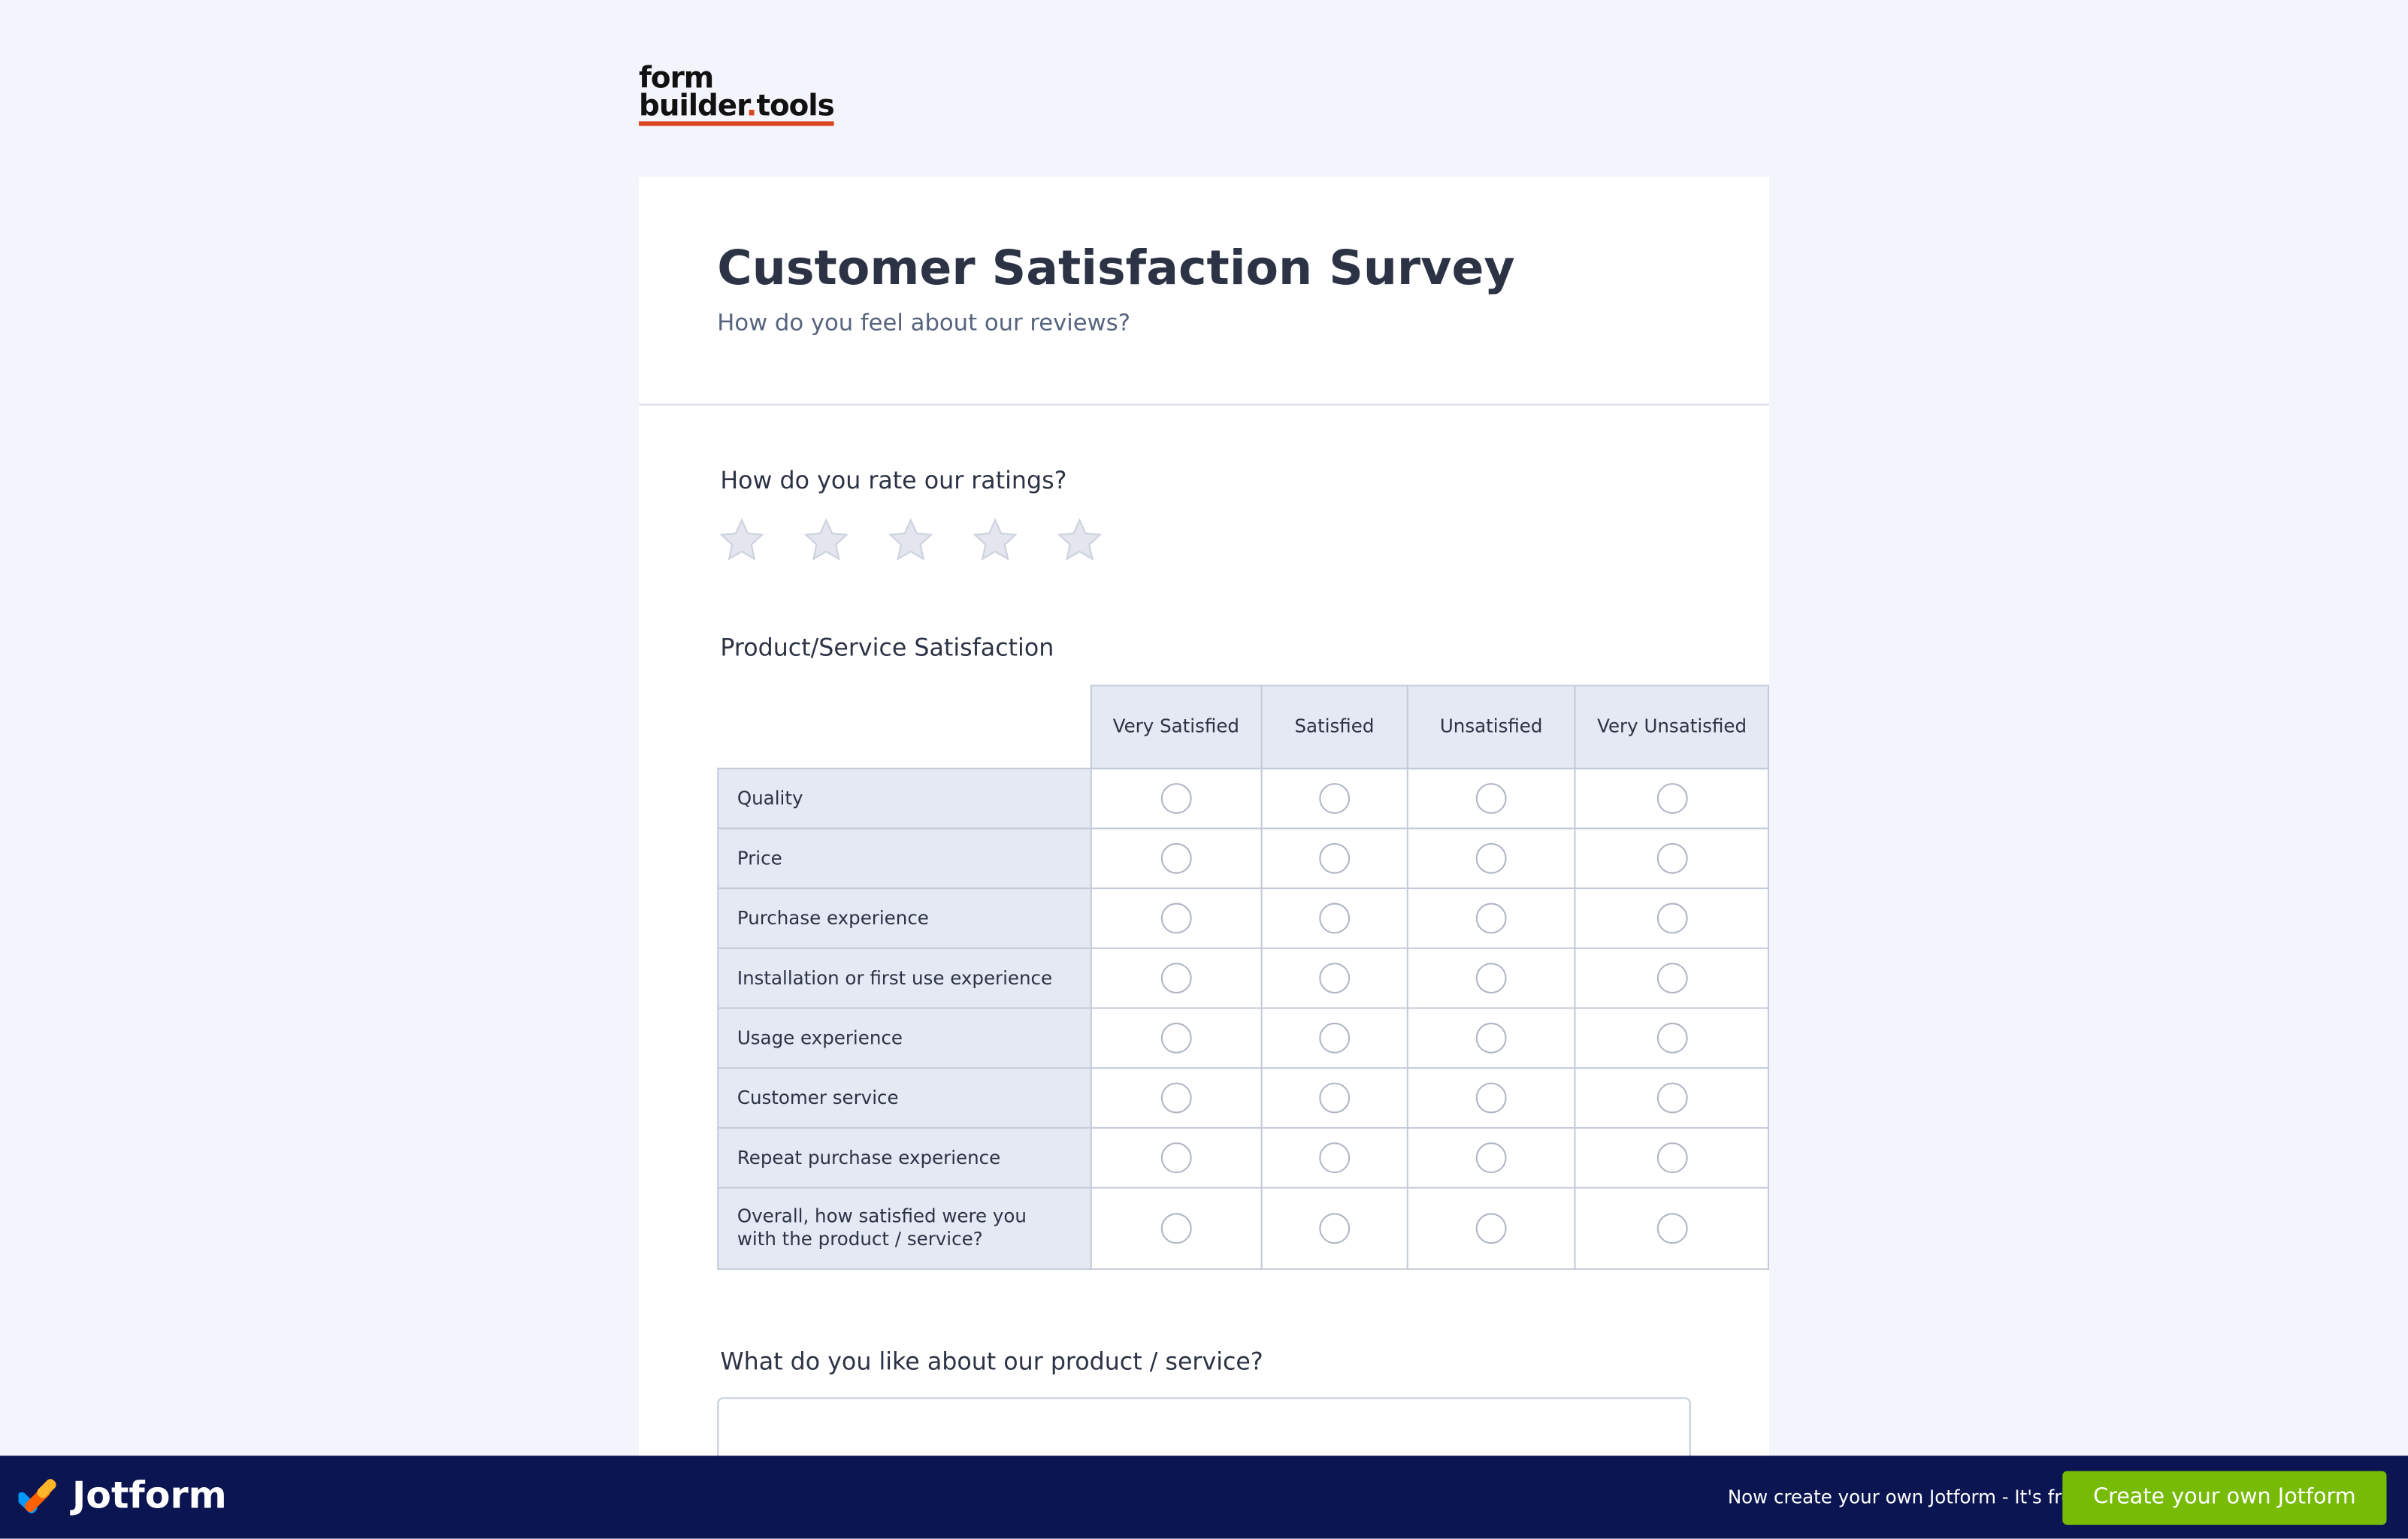  Describe the element at coordinates (1672, 727) in the screenshot. I see `column-header: Very Unsatisfied` at that location.